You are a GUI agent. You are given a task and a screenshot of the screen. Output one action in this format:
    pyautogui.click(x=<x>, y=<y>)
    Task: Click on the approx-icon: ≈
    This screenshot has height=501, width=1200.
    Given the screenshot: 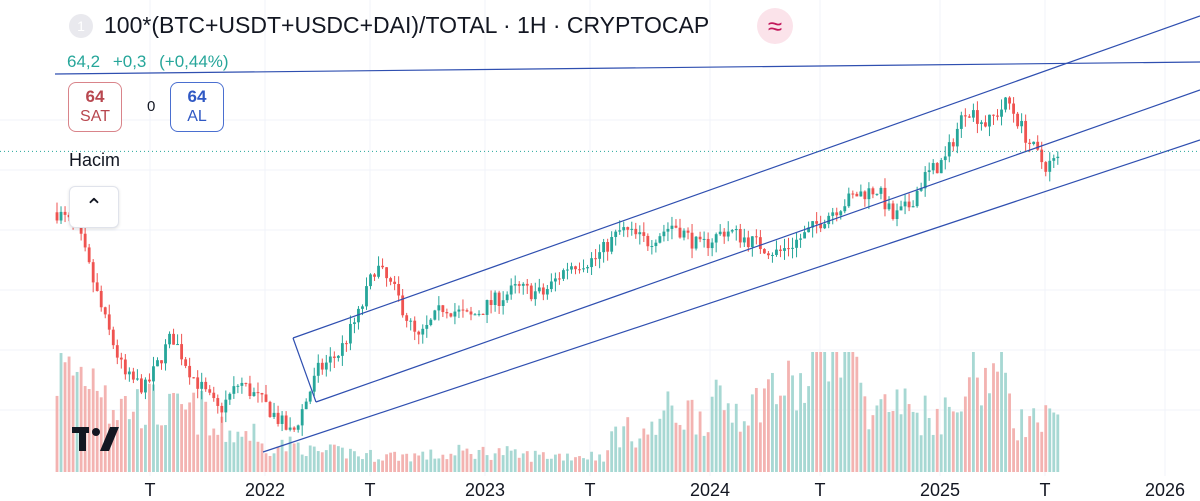 What is the action you would take?
    pyautogui.click(x=775, y=26)
    